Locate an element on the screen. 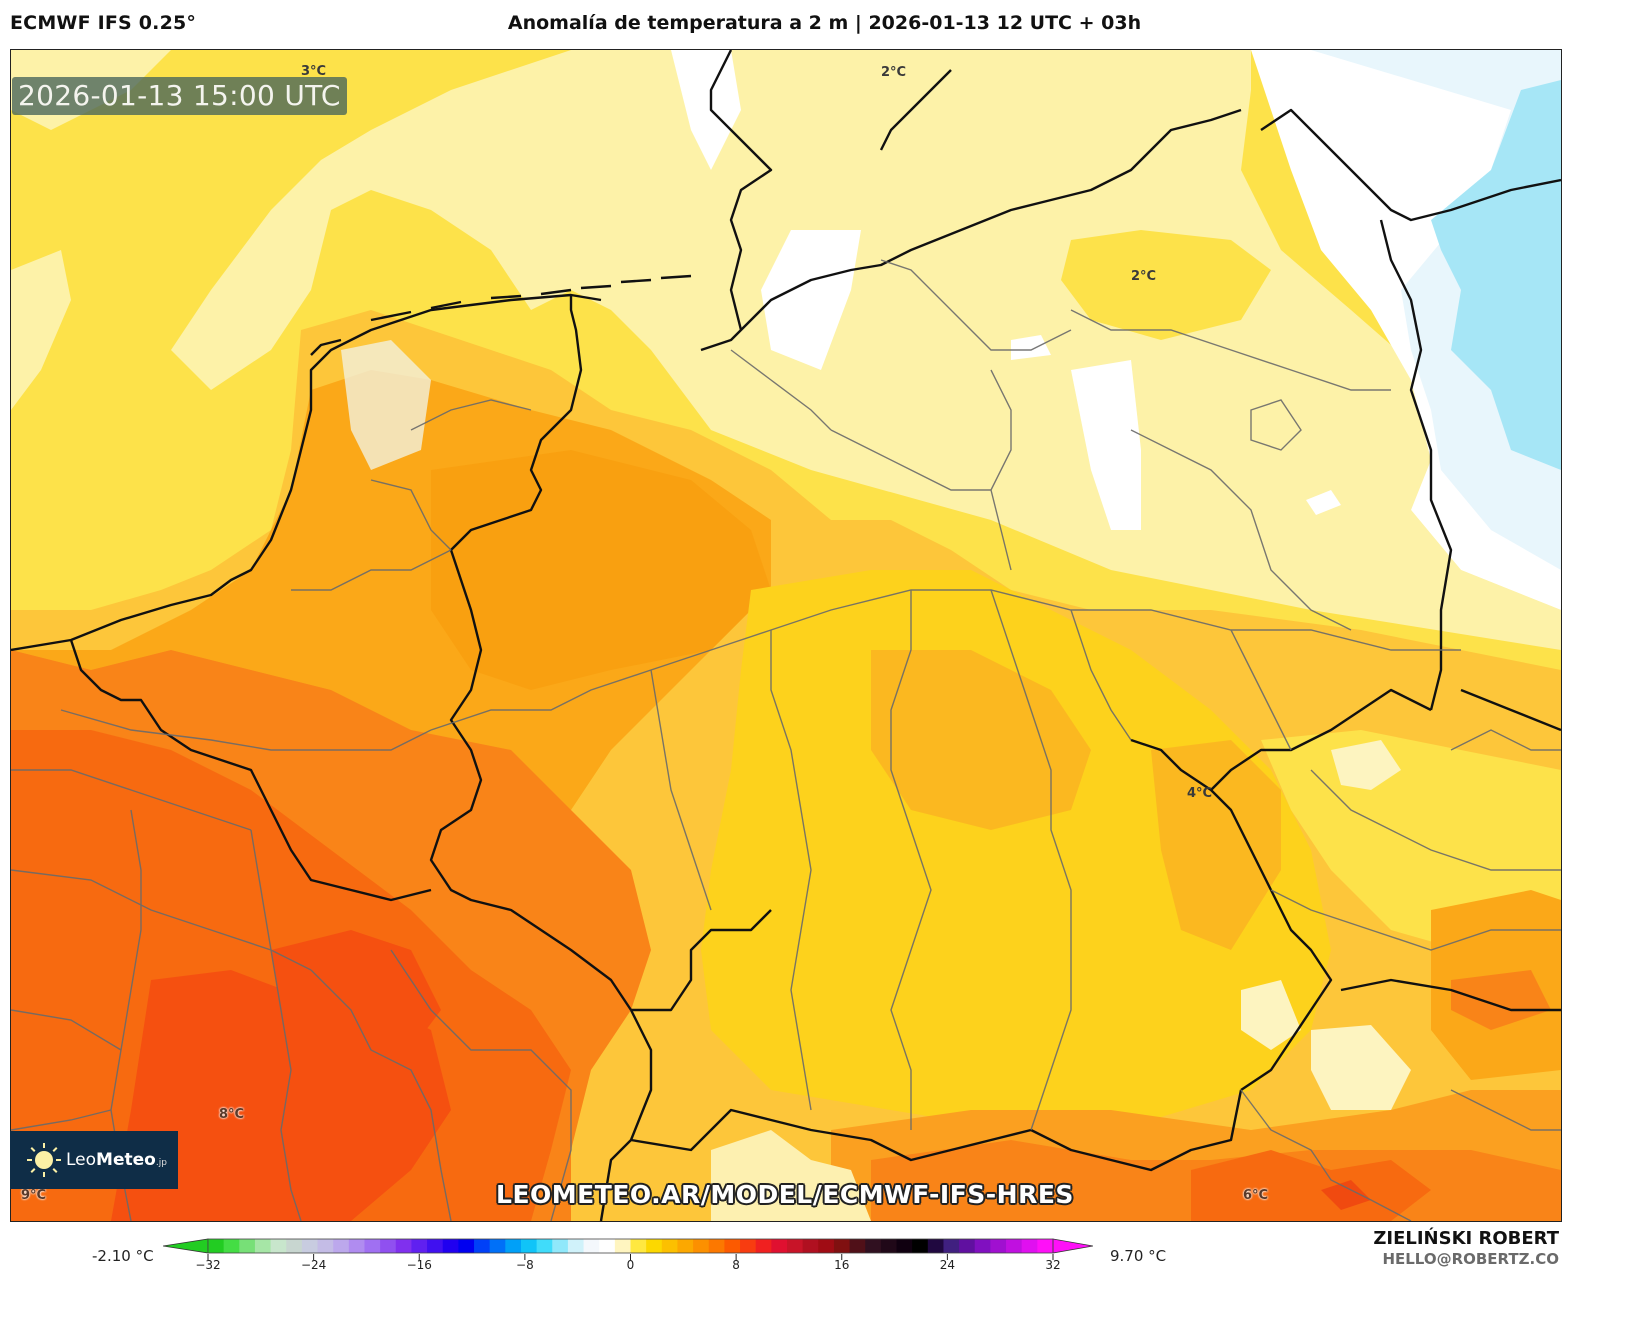 The height and width of the screenshot is (1339, 1649). colorbar-tick-label: −8 is located at coordinates (525, 1265).